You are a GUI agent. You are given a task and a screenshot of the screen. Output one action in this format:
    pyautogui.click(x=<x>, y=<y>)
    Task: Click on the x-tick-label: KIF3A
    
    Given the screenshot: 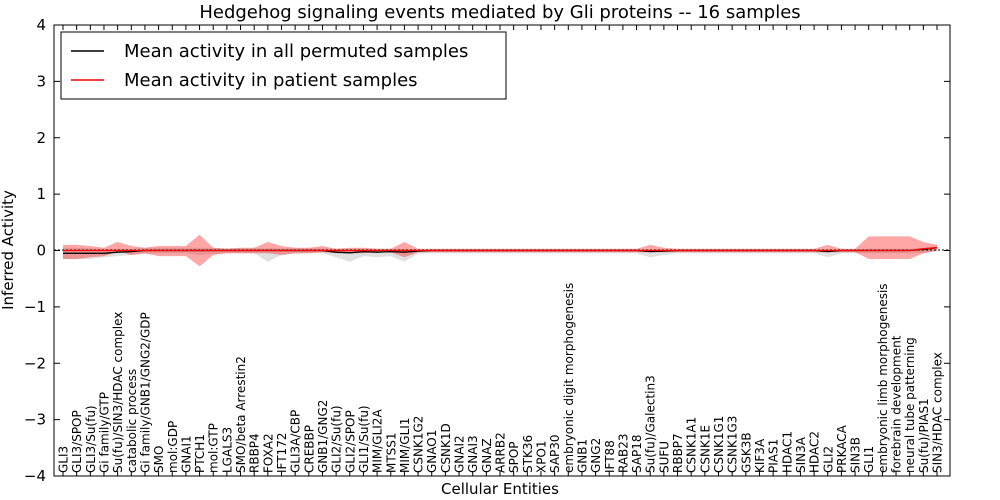 What is the action you would take?
    pyautogui.click(x=760, y=455)
    